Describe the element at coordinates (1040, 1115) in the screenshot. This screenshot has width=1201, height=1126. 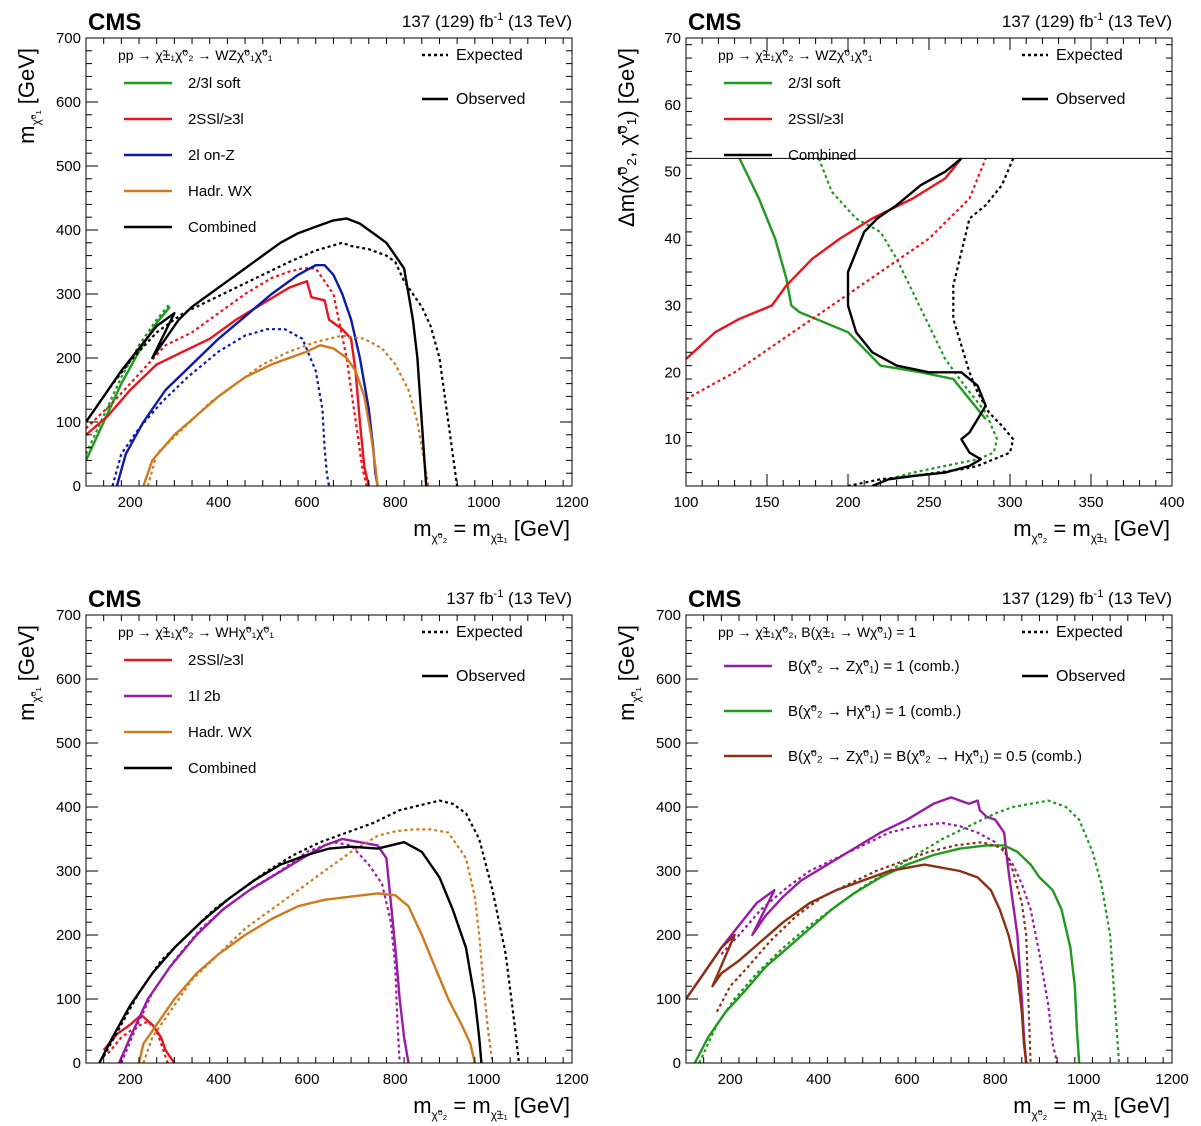
I see `x-axis-label-part: χ̃⁰₂` at that location.